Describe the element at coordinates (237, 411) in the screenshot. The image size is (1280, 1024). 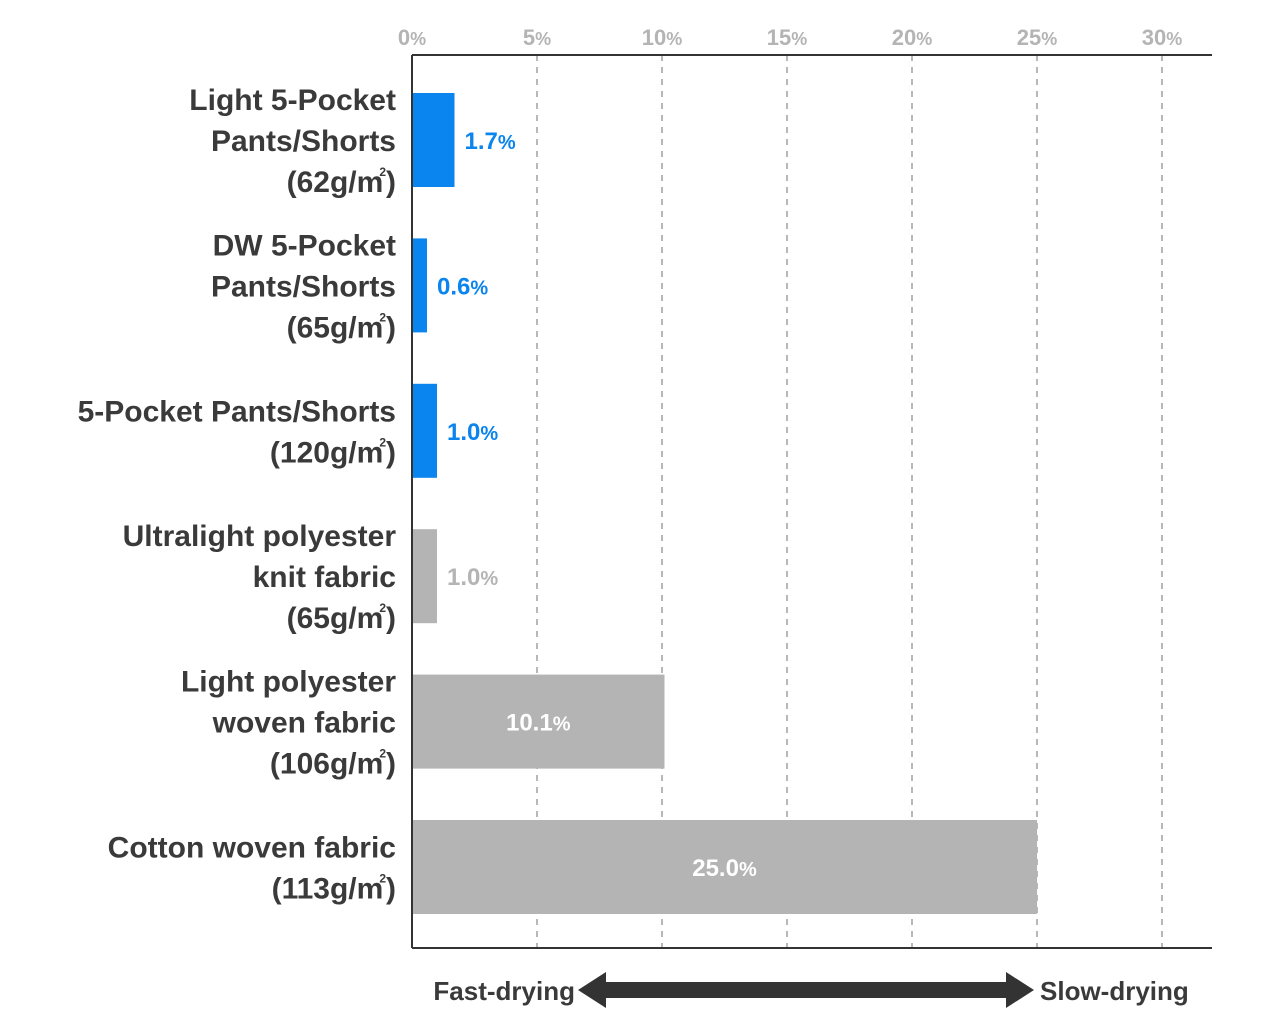
I see `category-label-line: 5-Pocket Pants/Shorts` at that location.